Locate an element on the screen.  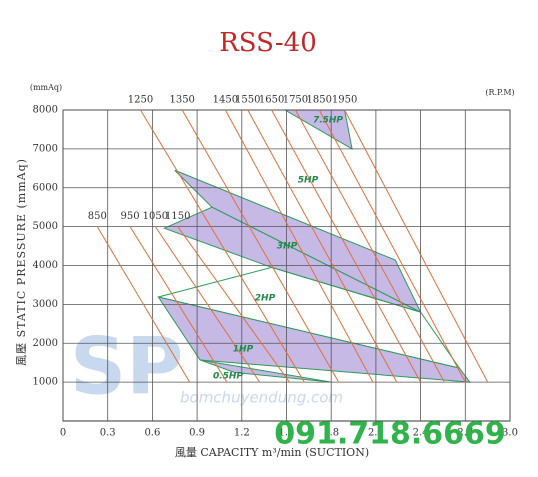
y-tick-label: 8000 is located at coordinates (45, 110).